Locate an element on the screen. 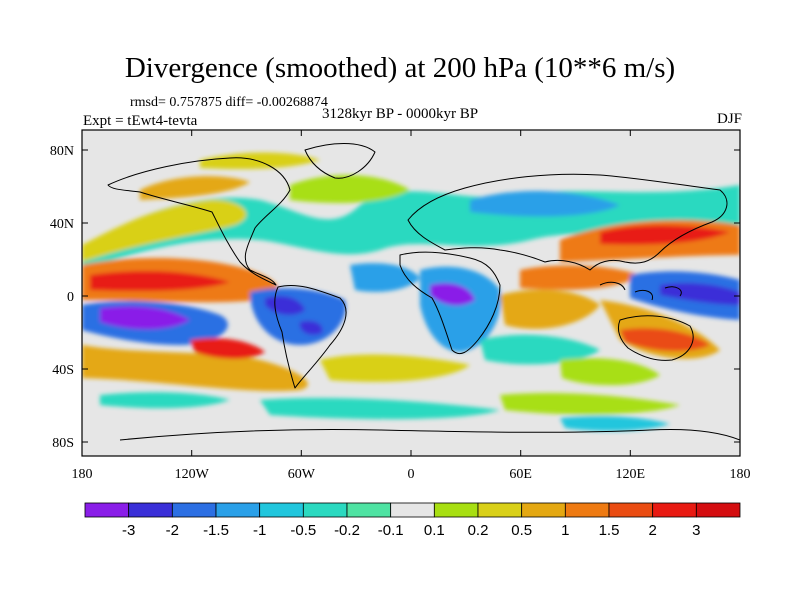 The width and height of the screenshot is (800, 600). lon-tick-label: 60W is located at coordinates (302, 474).